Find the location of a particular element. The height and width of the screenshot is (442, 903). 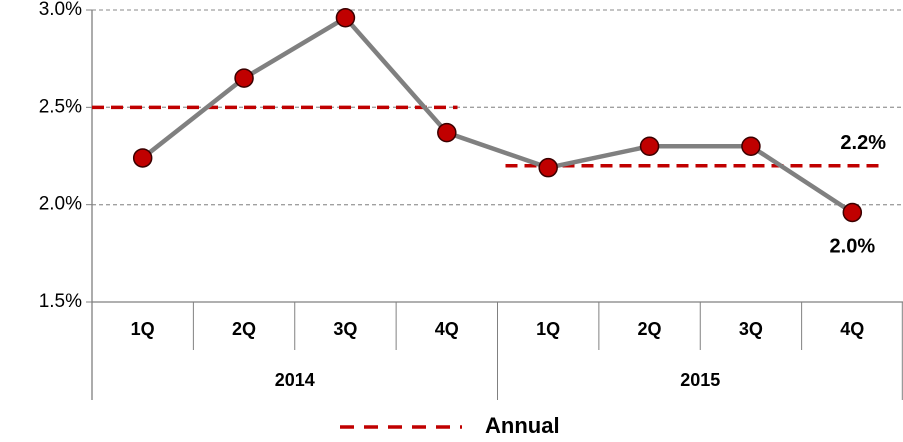

legend-label: Annual is located at coordinates (522, 425).